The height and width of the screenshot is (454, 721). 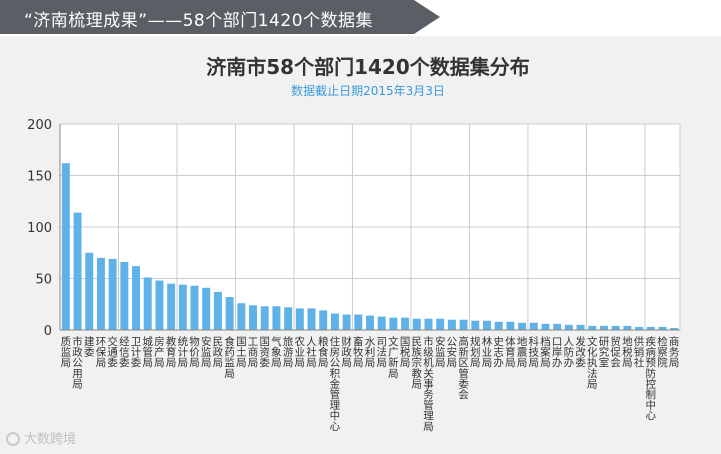 I want to click on y-tick-label: 200, so click(x=39, y=125).